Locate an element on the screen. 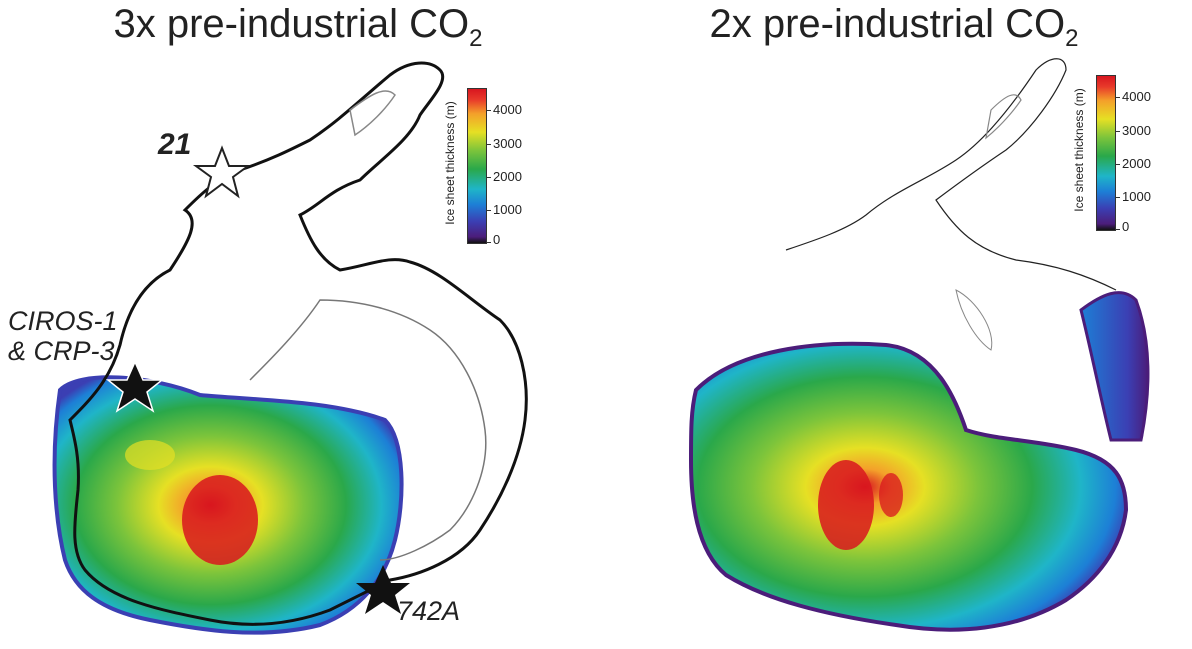 Image resolution: width=1192 pixels, height=649 pixels. site-21-star is located at coordinates (222, 172).